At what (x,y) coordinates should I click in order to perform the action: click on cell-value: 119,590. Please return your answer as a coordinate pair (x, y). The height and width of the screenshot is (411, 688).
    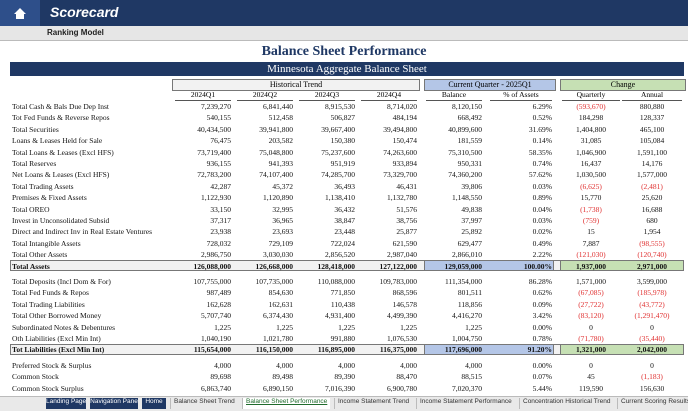
    Looking at the image, I should click on (591, 388).